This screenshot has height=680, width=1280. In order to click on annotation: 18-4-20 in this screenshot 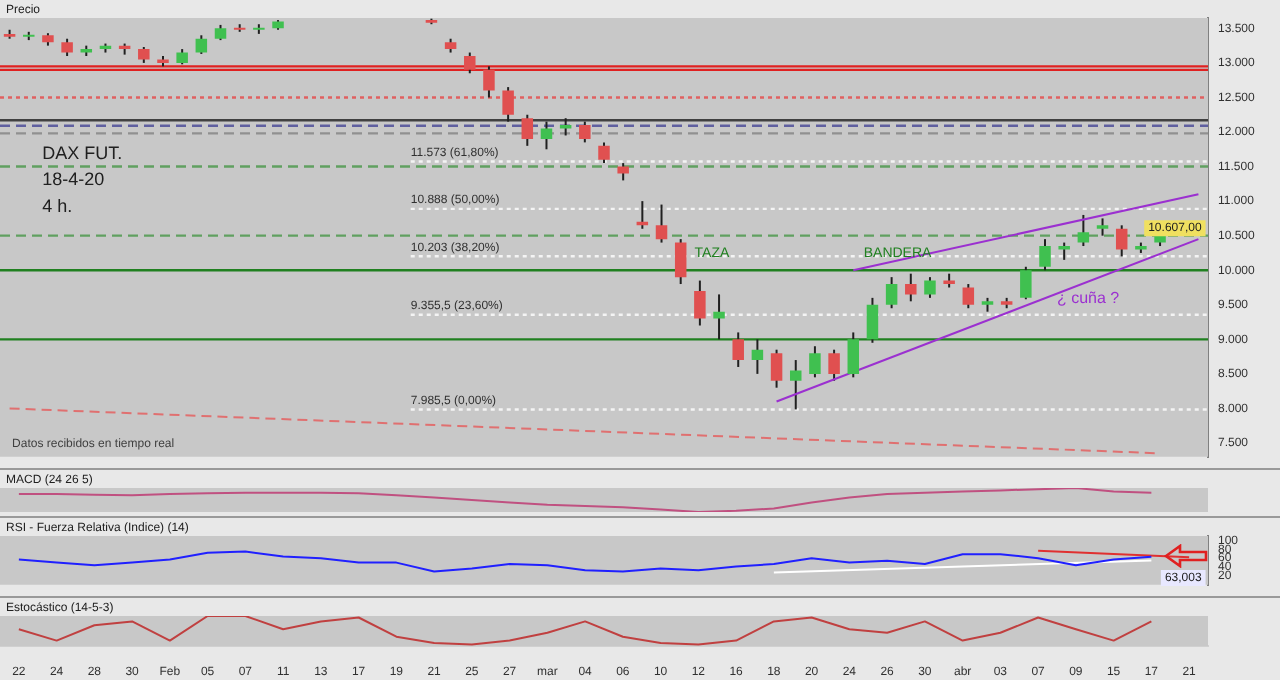, I will do `click(73, 179)`.